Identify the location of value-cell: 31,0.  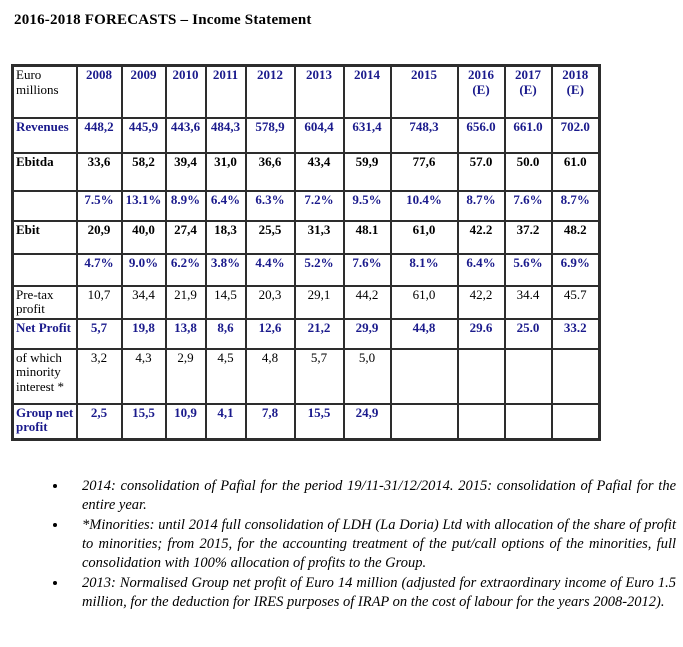
(225, 171).